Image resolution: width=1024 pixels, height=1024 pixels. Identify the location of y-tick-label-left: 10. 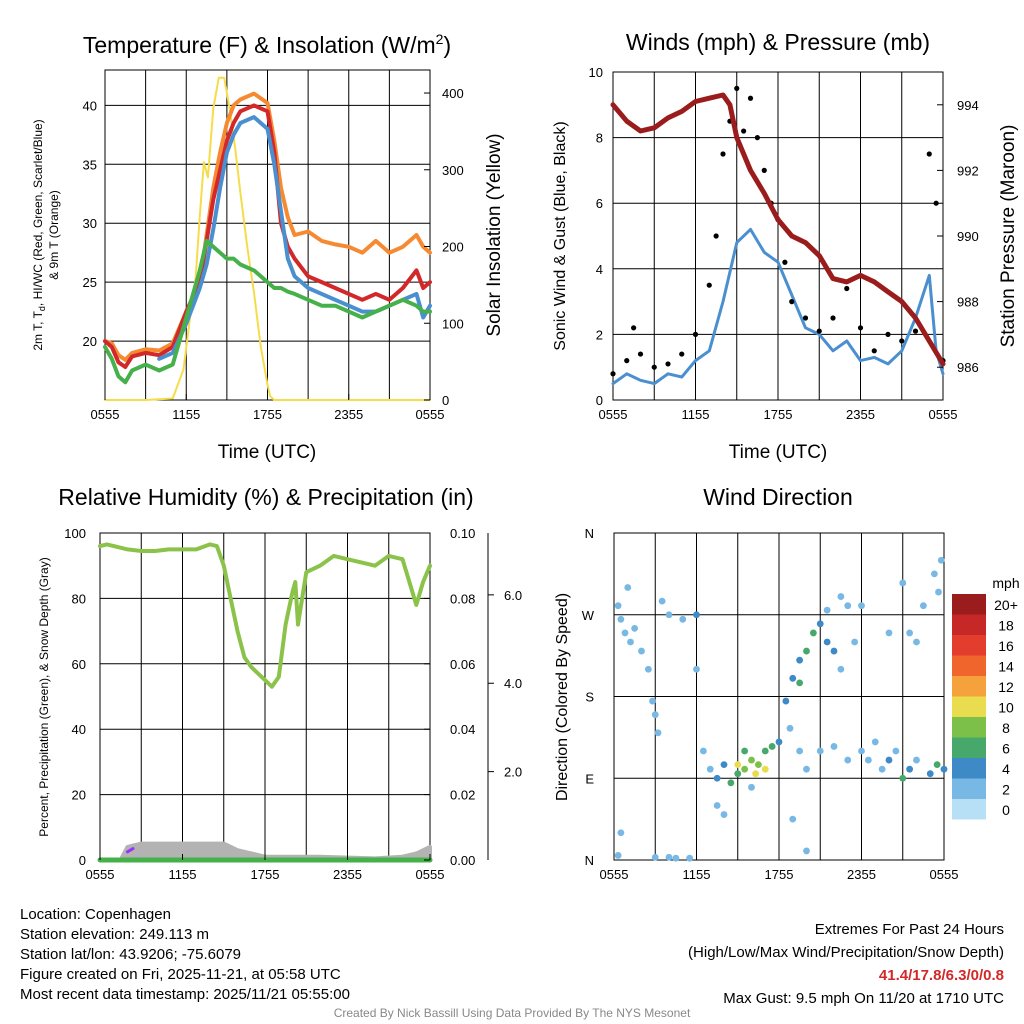
(596, 72).